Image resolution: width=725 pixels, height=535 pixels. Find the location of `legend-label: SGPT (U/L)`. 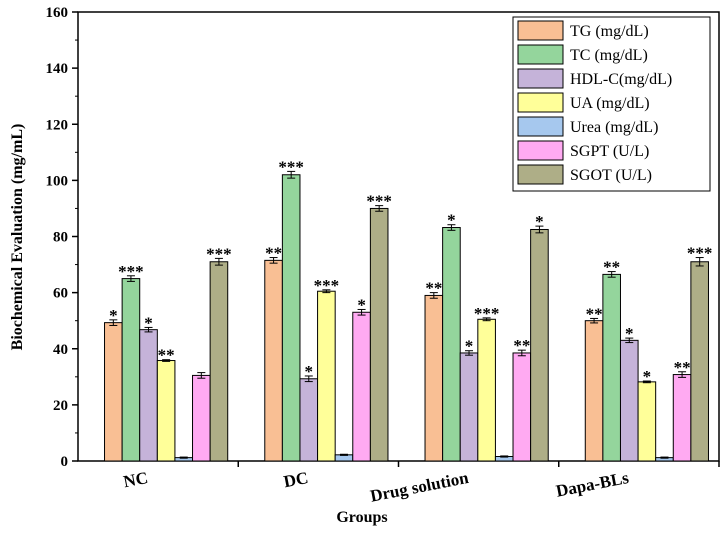

legend-label: SGPT (U/L) is located at coordinates (609, 151).